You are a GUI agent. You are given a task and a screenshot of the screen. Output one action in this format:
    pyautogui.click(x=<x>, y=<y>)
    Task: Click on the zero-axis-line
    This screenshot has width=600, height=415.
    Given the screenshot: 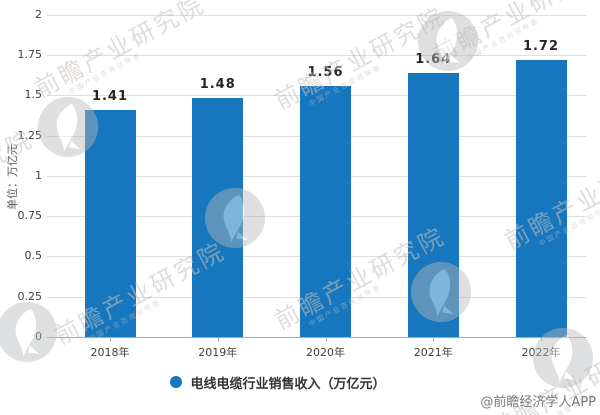 What is the action you would take?
    pyautogui.click(x=316, y=337)
    